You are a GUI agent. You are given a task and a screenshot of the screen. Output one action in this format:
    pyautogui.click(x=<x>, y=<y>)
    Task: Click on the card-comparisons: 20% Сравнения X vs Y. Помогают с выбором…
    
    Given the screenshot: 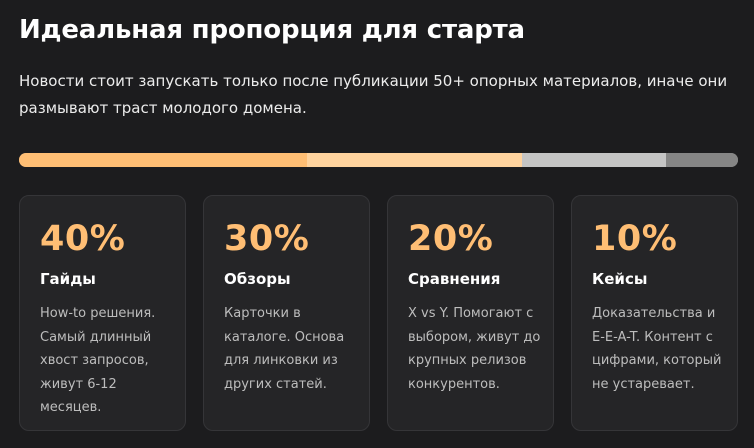 What is the action you would take?
    pyautogui.click(x=470, y=313)
    